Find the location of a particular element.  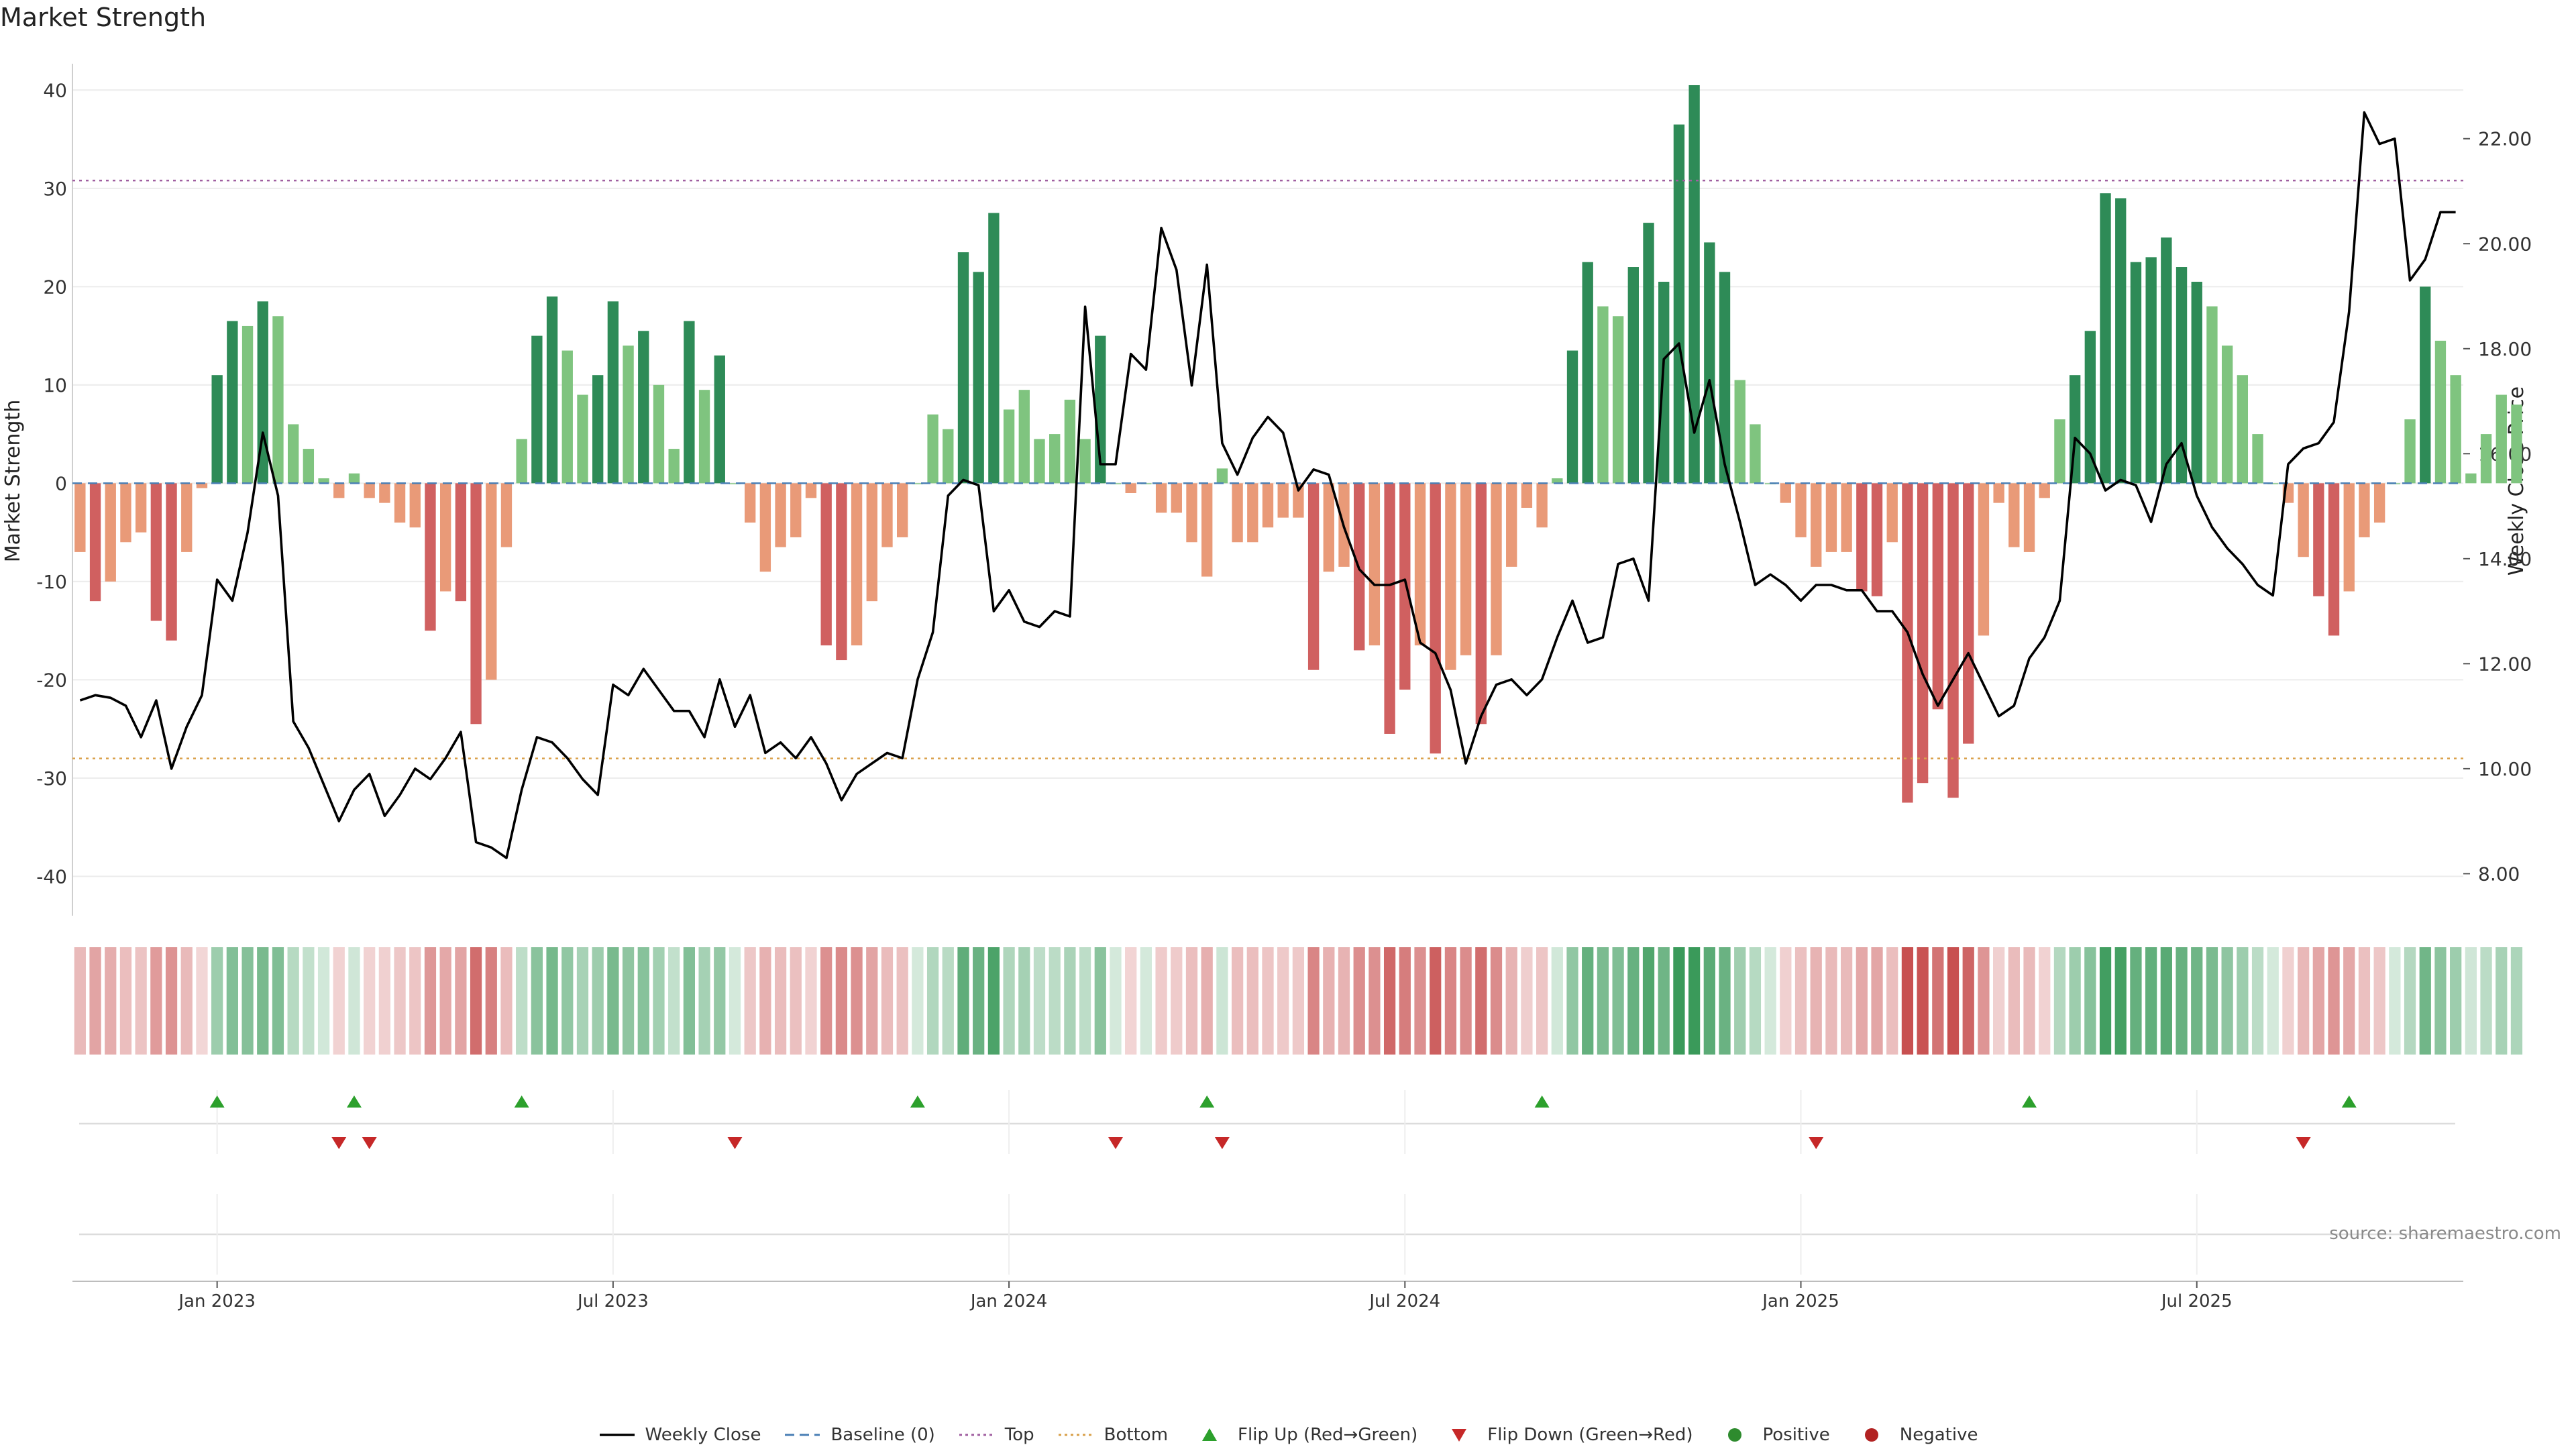

legend-item: Flip Down (Green→Red) is located at coordinates (1566, 1435).